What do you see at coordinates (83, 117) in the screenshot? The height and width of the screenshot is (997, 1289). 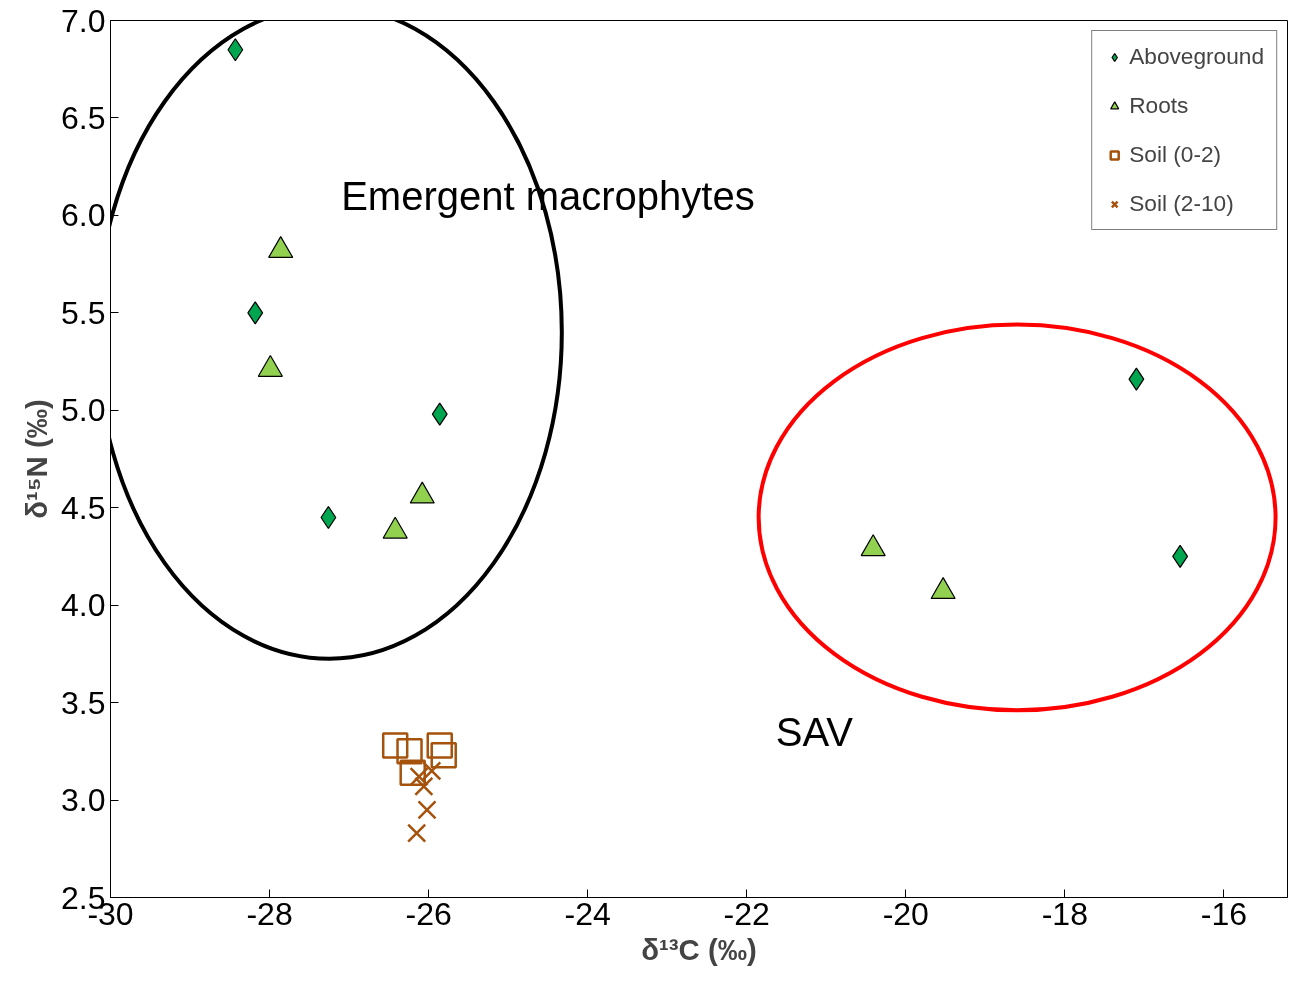 I see `y-tick-label: 6.5` at bounding box center [83, 117].